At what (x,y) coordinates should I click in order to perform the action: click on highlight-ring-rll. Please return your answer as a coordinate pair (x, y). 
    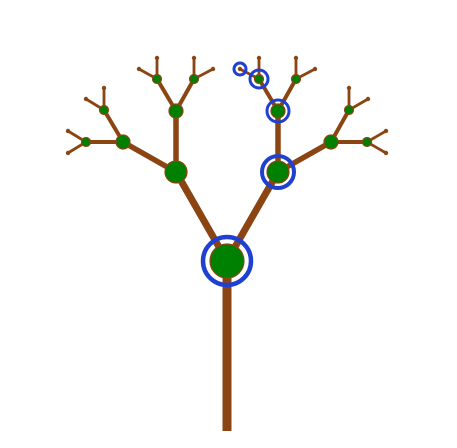
    Looking at the image, I should click on (259, 79).